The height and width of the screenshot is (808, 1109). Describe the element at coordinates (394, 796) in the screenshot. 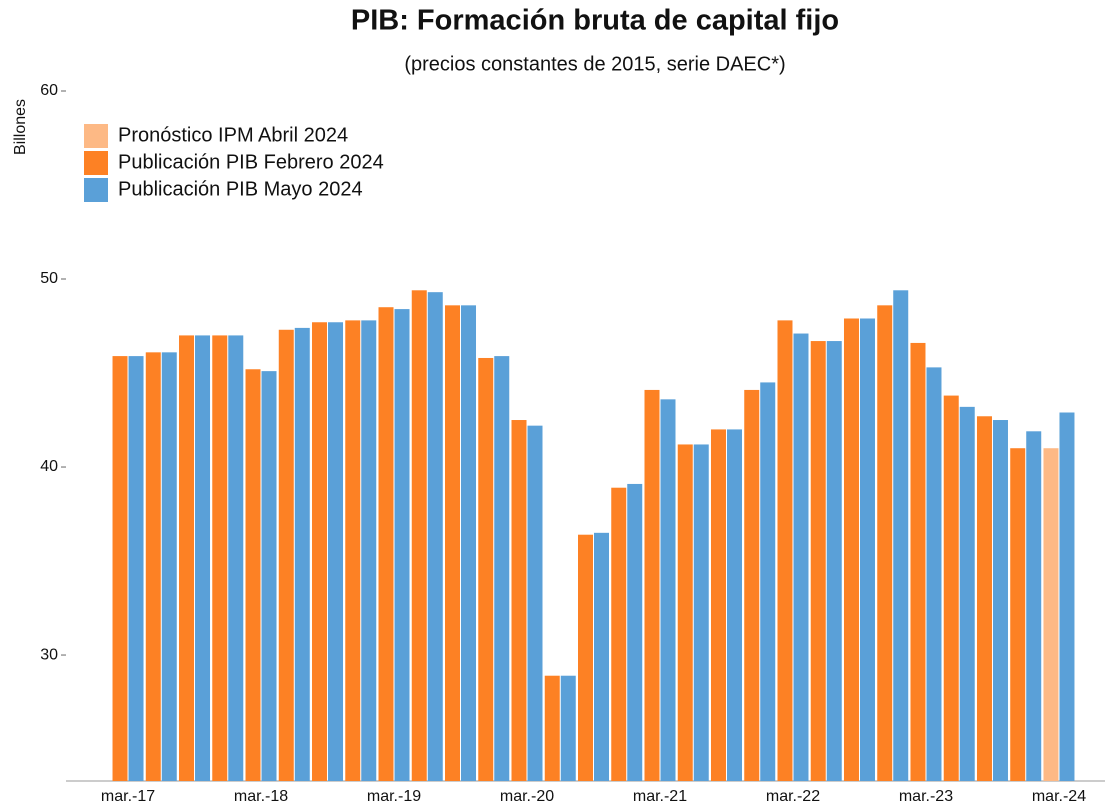

I see `x-tick-label: mar.-19` at that location.